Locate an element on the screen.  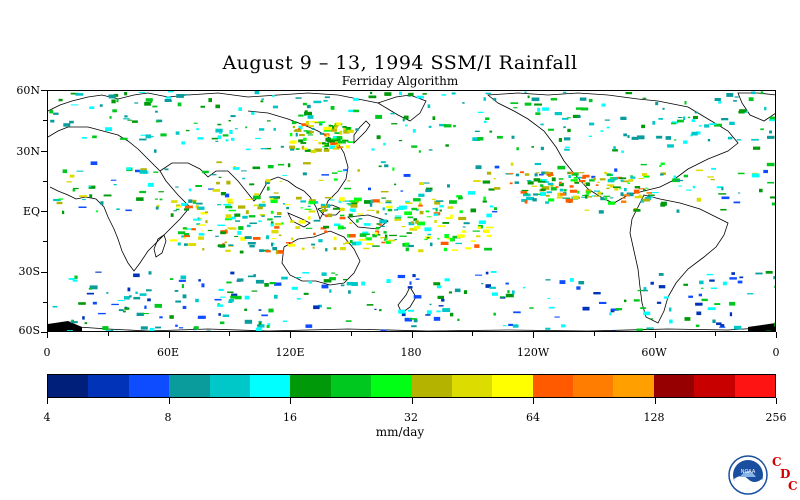
lon-tick is located at coordinates (655, 335).